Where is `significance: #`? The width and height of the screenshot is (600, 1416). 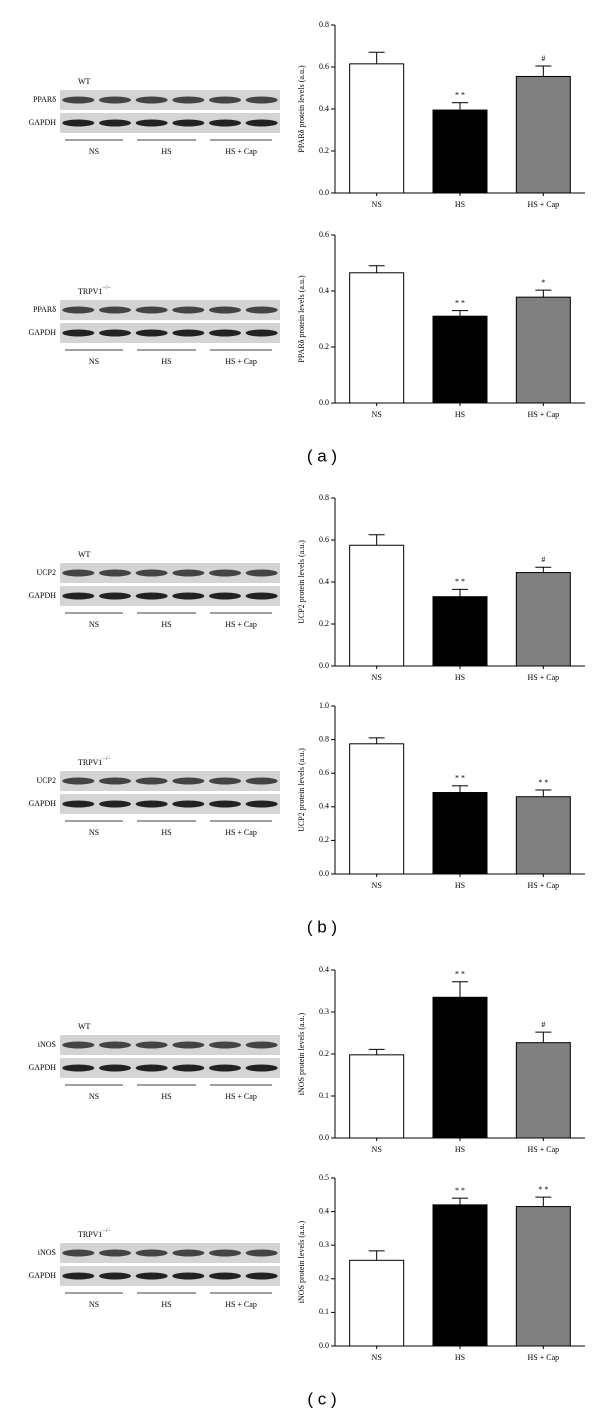 significance: # is located at coordinates (543, 58).